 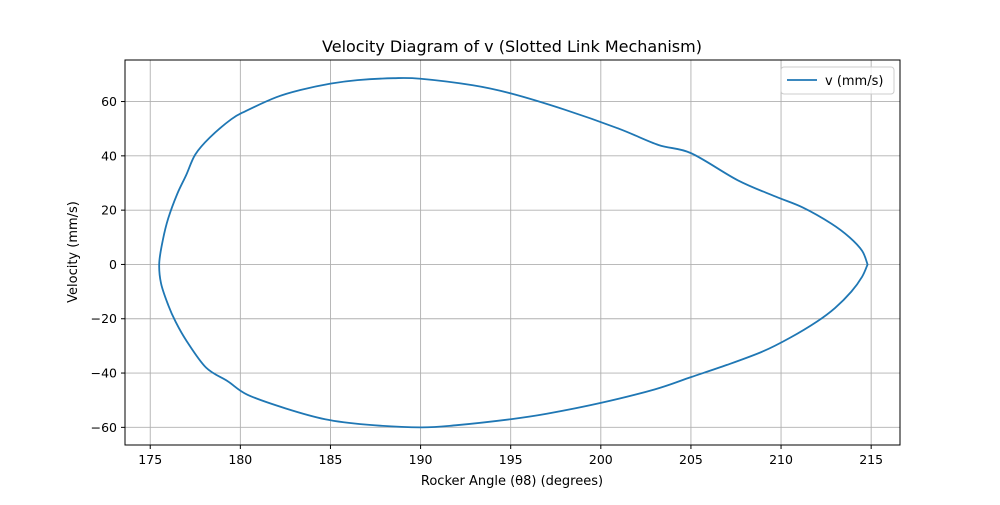 What do you see at coordinates (781, 459) in the screenshot?
I see `x-tick-label: 210` at bounding box center [781, 459].